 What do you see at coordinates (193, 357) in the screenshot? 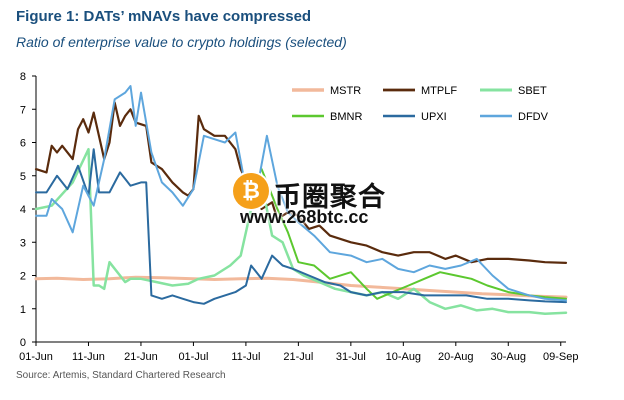
I see `x-tick-label: 01-Jul` at bounding box center [193, 357].